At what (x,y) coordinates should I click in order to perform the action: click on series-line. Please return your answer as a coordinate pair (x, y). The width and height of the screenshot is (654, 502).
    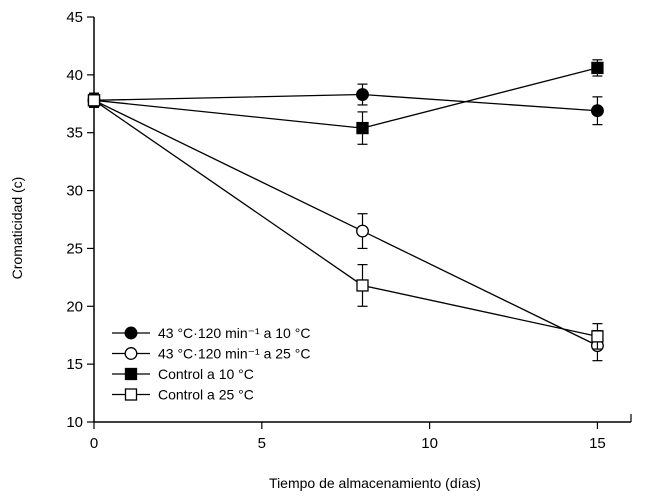
    Looking at the image, I should click on (345, 98).